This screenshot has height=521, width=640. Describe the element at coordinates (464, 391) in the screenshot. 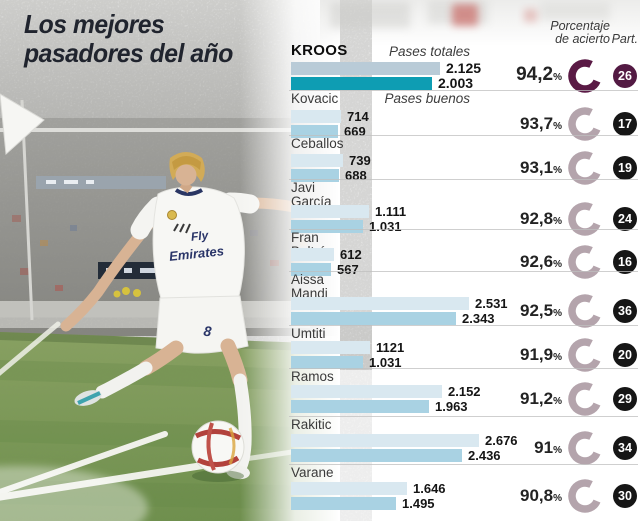

I see `value-pases-totales: 2.152` at that location.